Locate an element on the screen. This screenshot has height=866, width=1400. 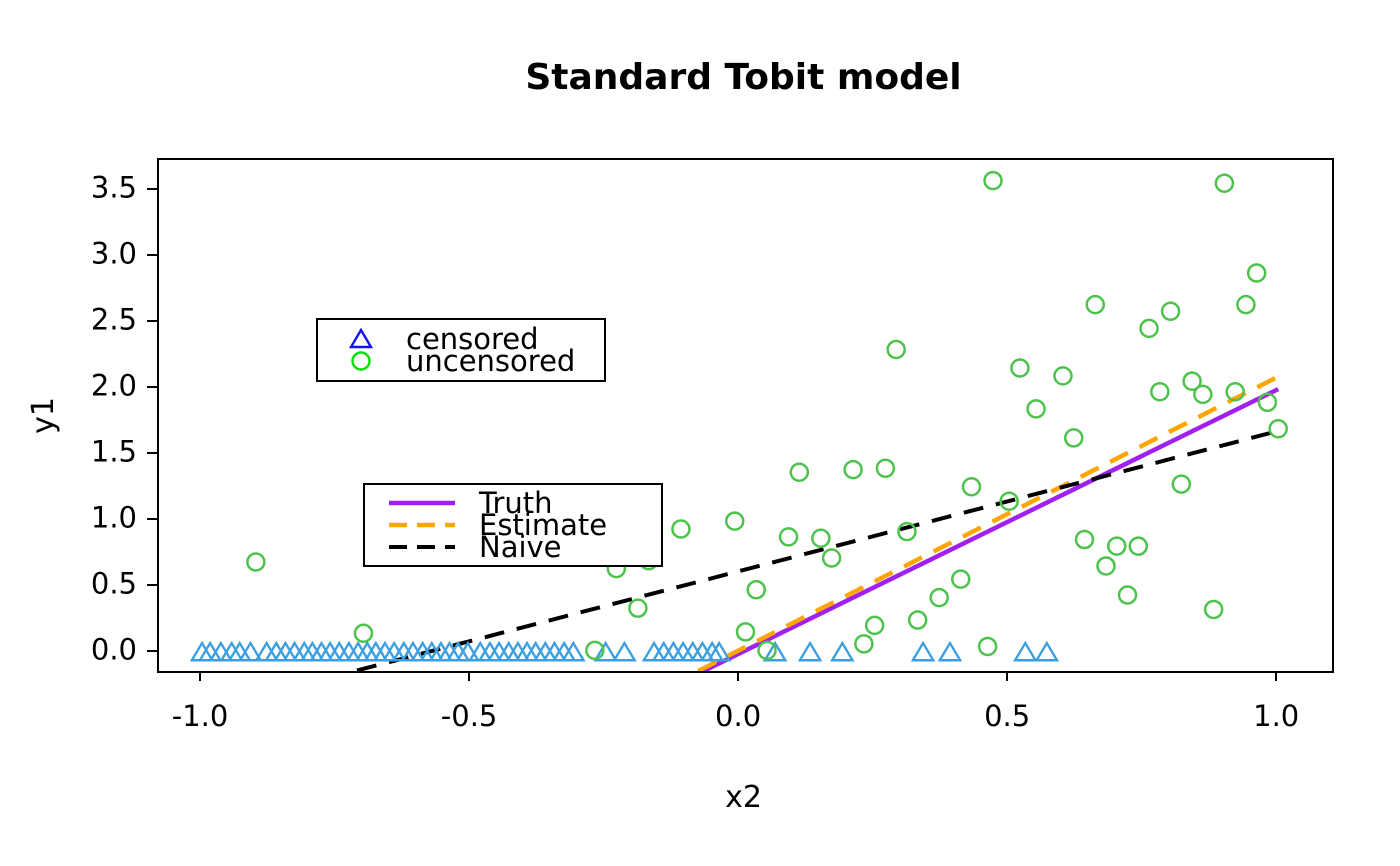
circle-glyph is located at coordinates (361, 361).